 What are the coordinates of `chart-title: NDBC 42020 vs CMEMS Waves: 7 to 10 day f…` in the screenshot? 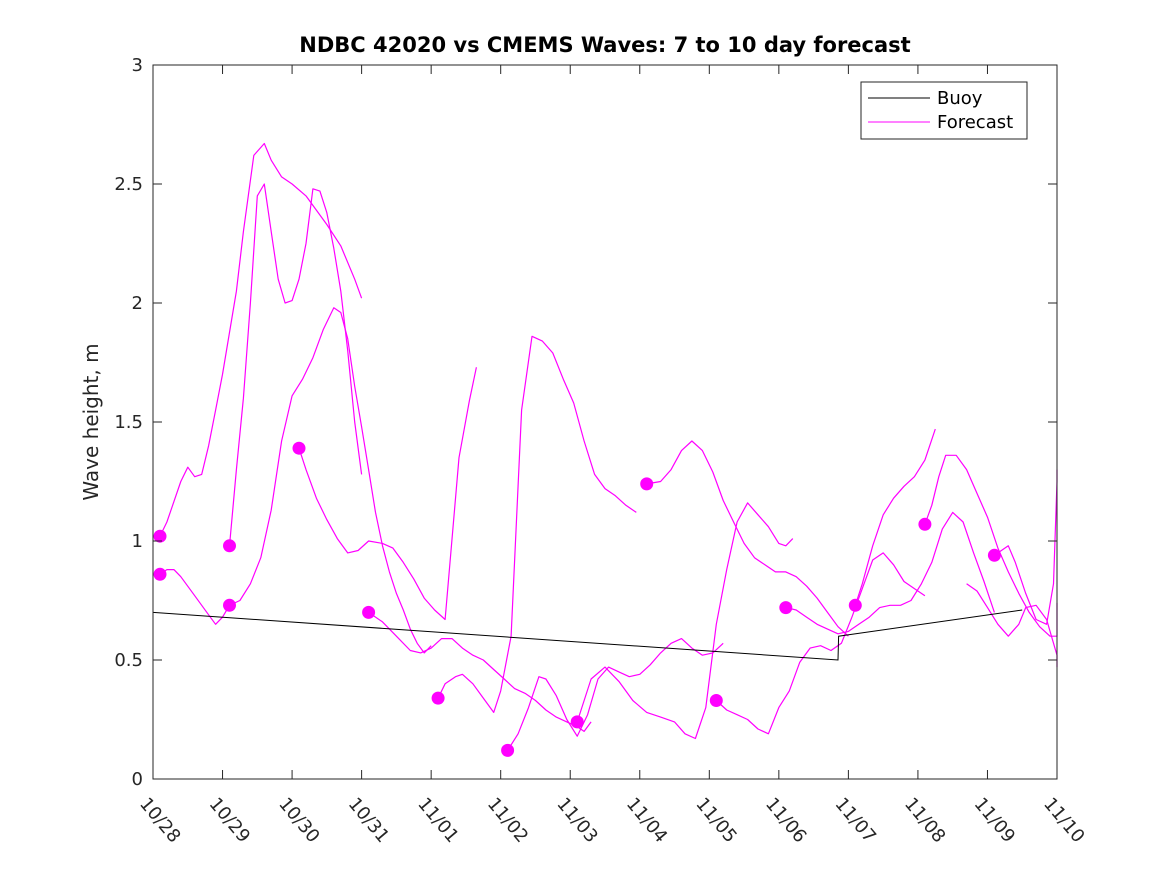 It's located at (604, 45).